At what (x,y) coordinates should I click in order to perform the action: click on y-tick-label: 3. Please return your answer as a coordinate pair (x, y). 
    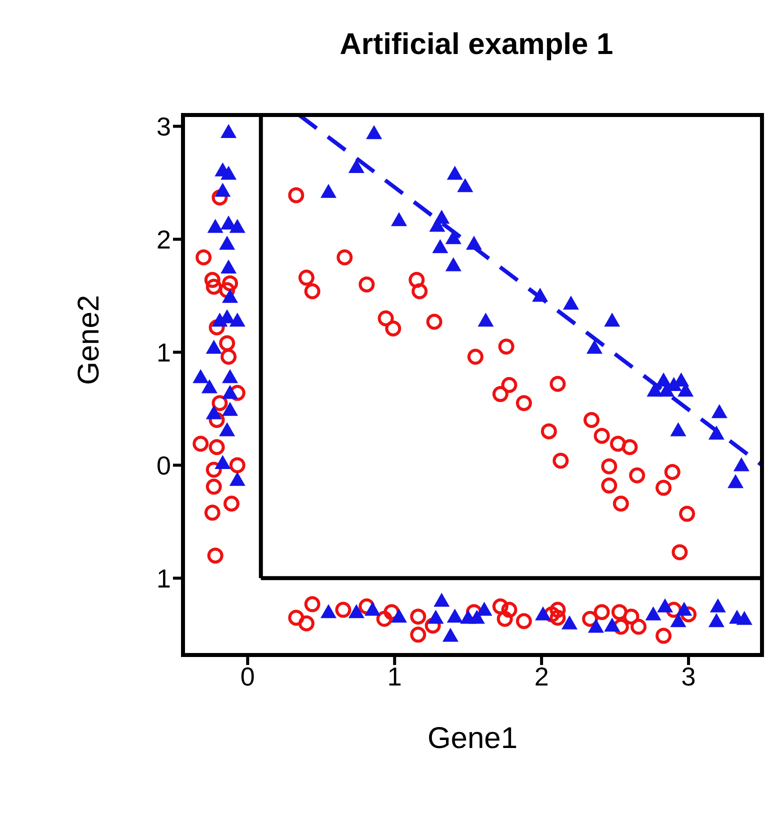
    Looking at the image, I should click on (163, 127).